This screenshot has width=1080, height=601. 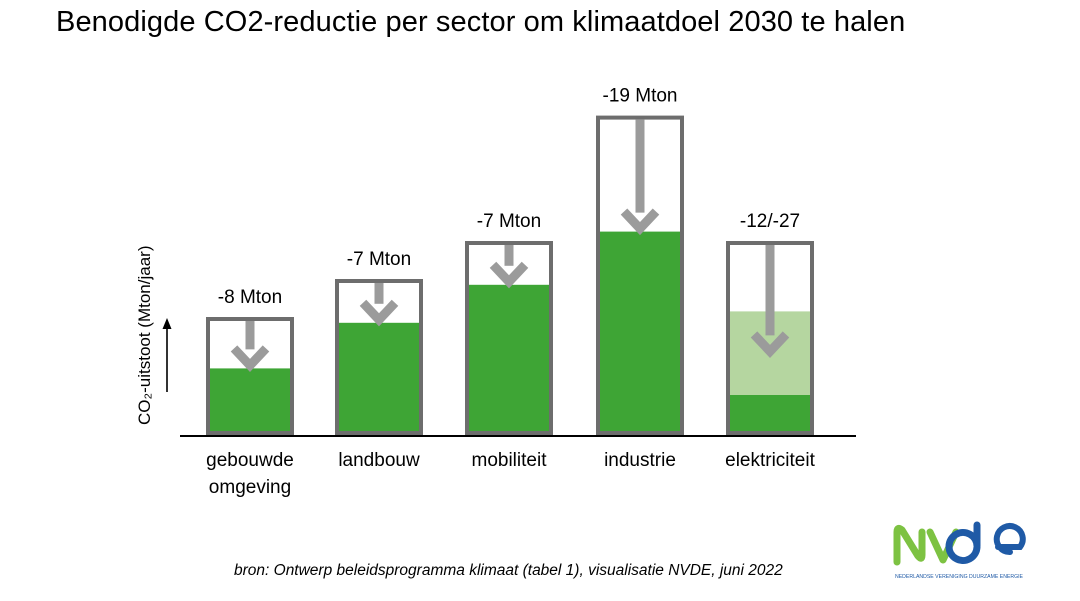 What do you see at coordinates (144, 335) in the screenshot?
I see `y-axis-label: CO₂-uitstoot (Mton/jaar)` at bounding box center [144, 335].